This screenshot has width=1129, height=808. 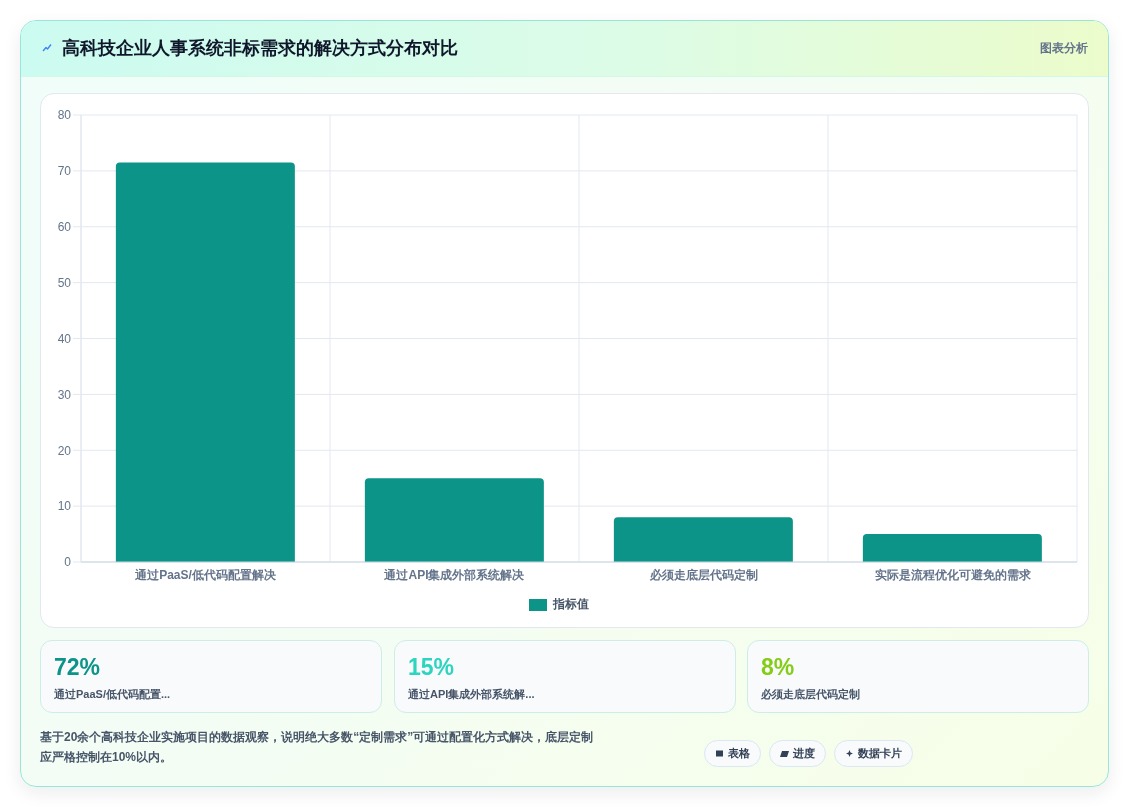 I want to click on legend-label: 指标值, so click(x=571, y=604).